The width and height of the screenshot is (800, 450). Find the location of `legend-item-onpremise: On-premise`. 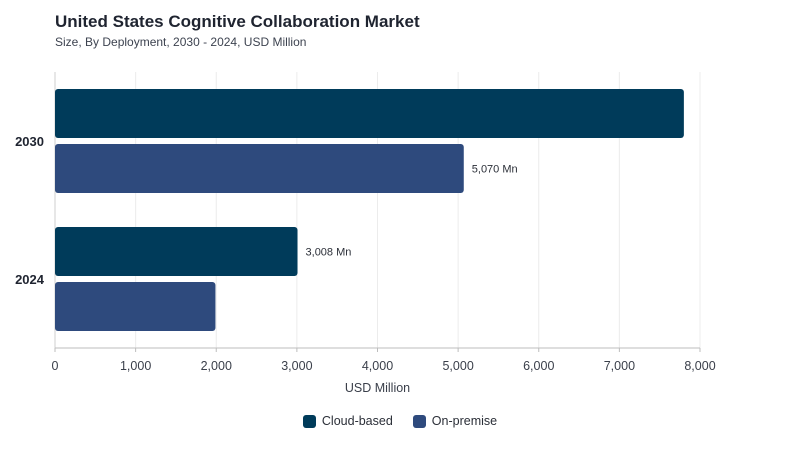

legend-item-onpremise: On-premise is located at coordinates (455, 421).